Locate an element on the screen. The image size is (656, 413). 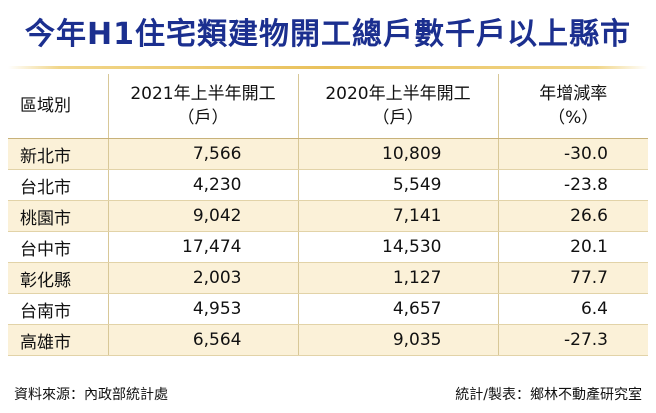
region-cell: 新北市 is located at coordinates (58, 154).